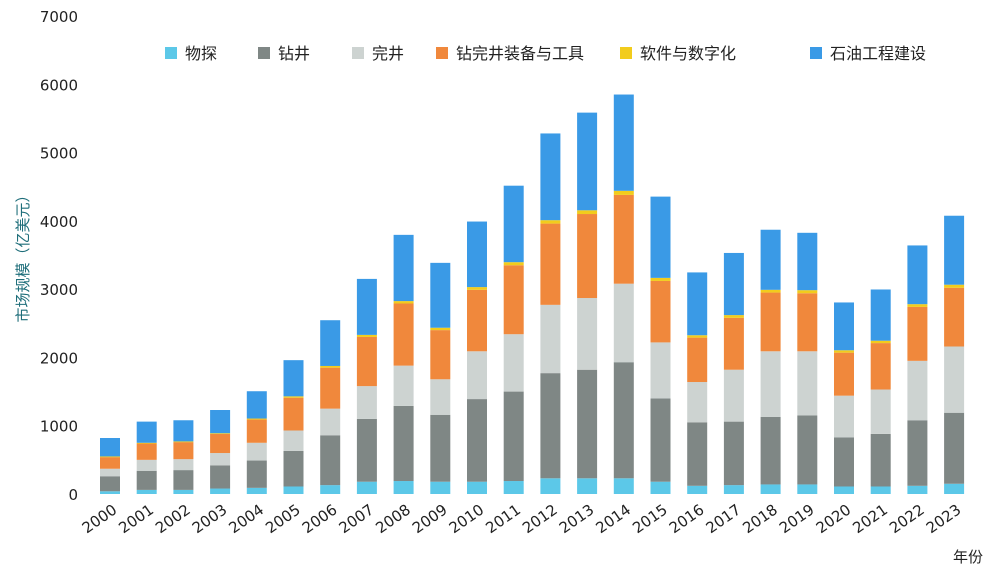  Describe the element at coordinates (136, 519) in the screenshot. I see `x-tick-label: 2001` at that location.